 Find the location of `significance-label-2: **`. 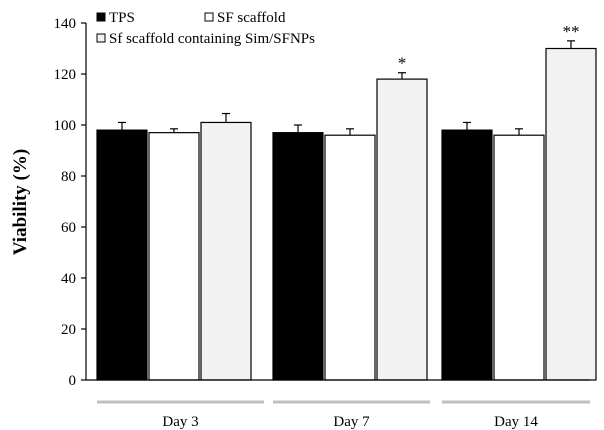

significance-label-2: ** is located at coordinates (571, 31).